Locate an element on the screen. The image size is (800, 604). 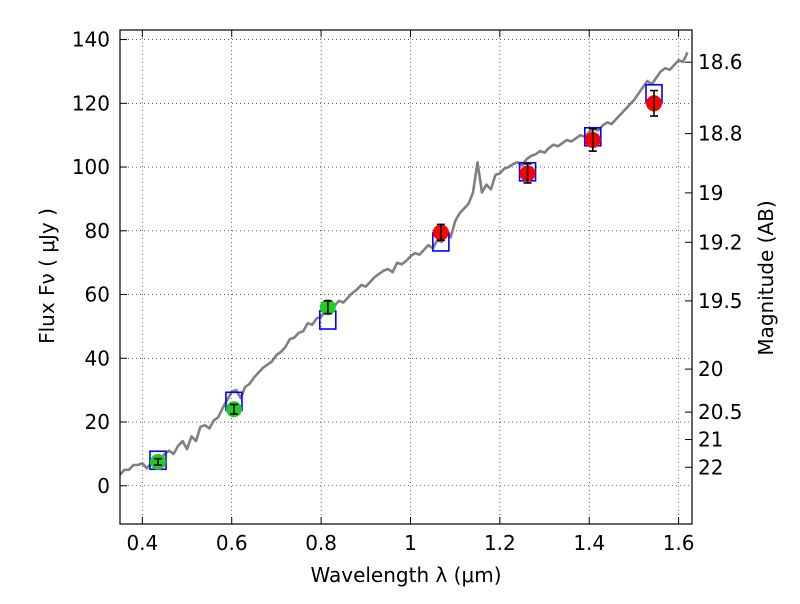
y-tick-label: 100 is located at coordinates (91, 167).